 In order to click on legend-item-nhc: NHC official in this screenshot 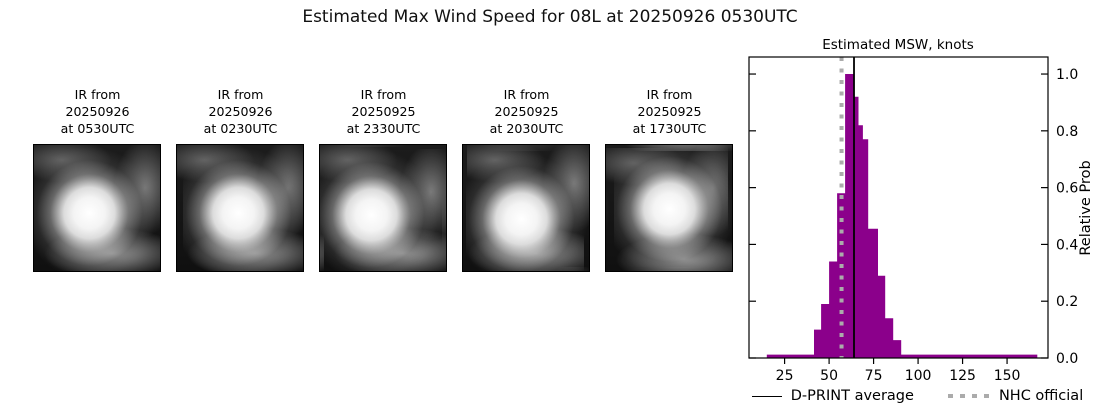, I will do `click(1015, 396)`.